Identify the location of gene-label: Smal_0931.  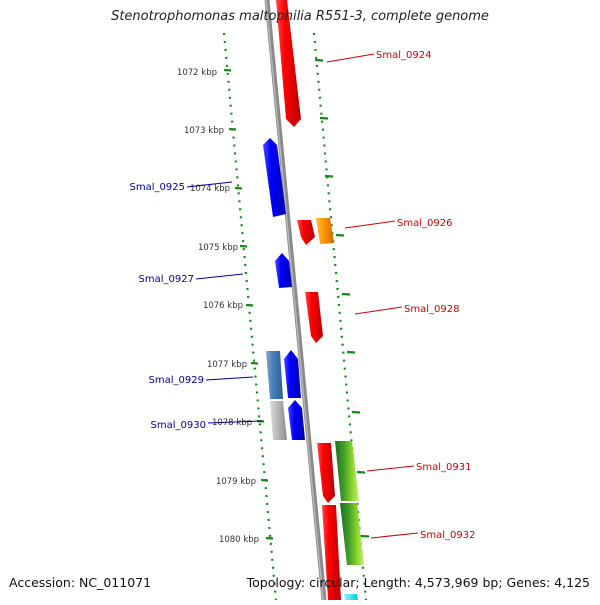
(443, 467).